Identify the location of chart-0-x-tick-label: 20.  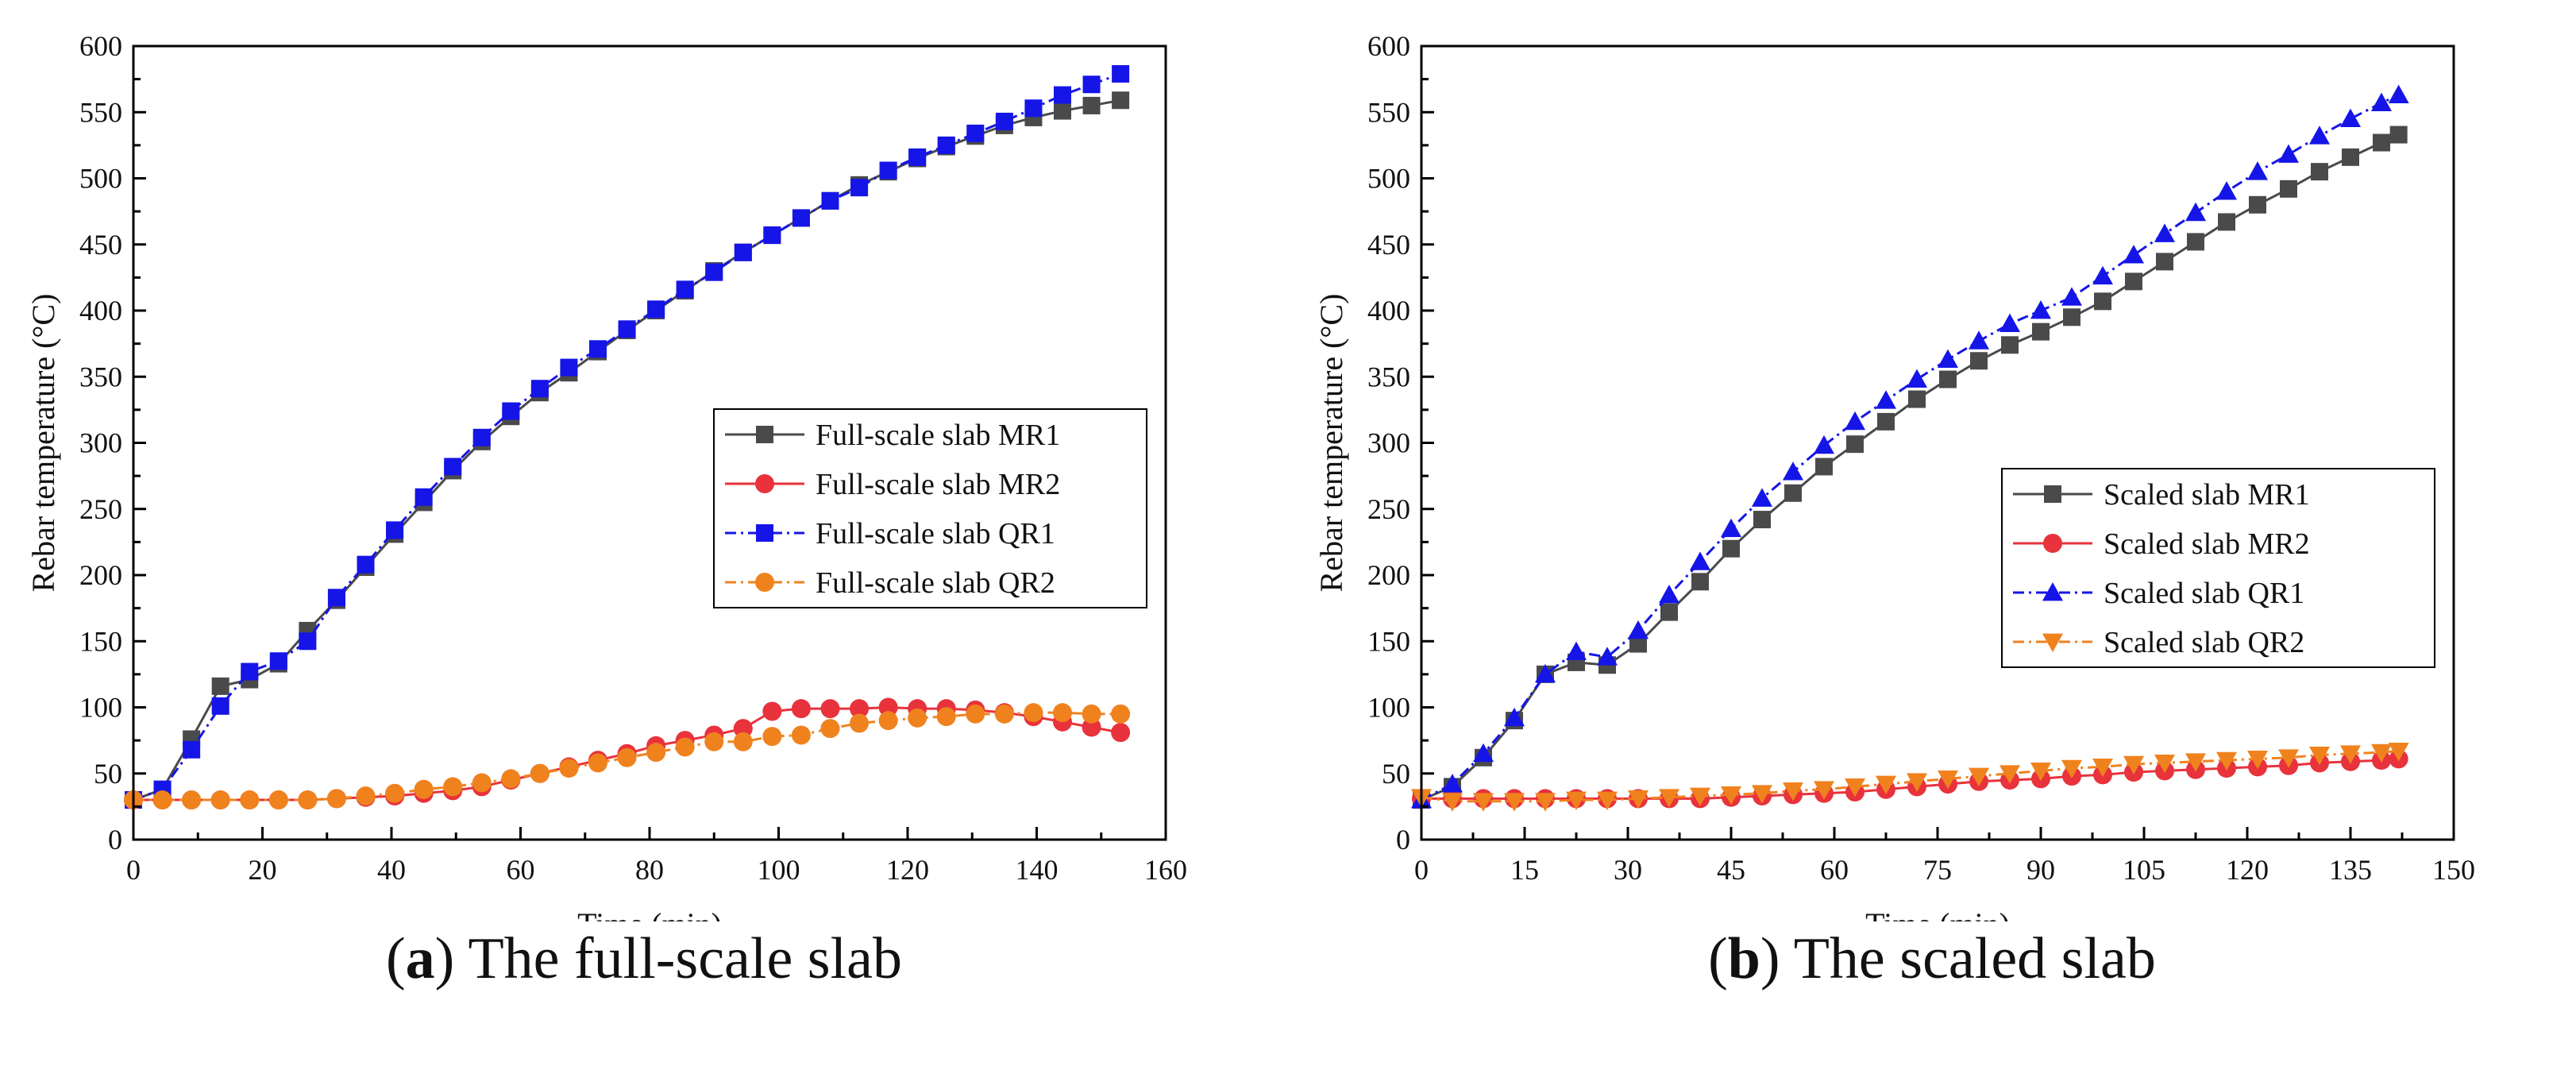
(263, 870).